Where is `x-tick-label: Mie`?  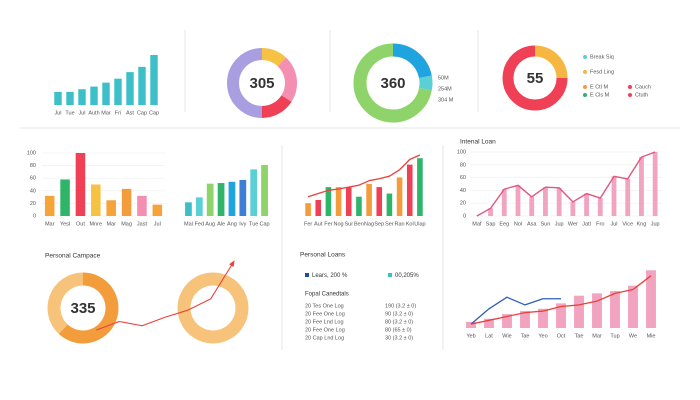
x-tick-label: Mie is located at coordinates (651, 336).